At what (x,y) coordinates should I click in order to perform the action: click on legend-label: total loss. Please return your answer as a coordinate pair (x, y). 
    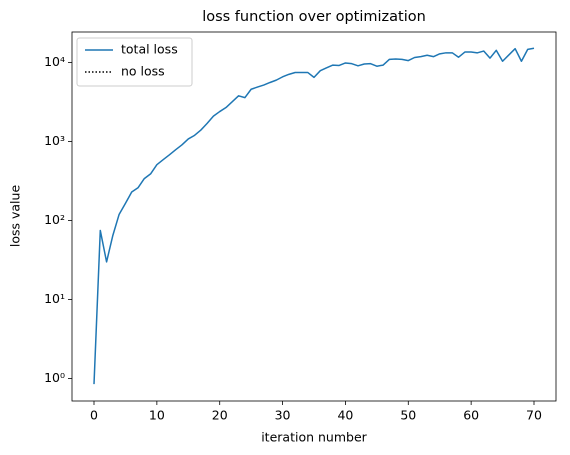
    Looking at the image, I should click on (149, 49).